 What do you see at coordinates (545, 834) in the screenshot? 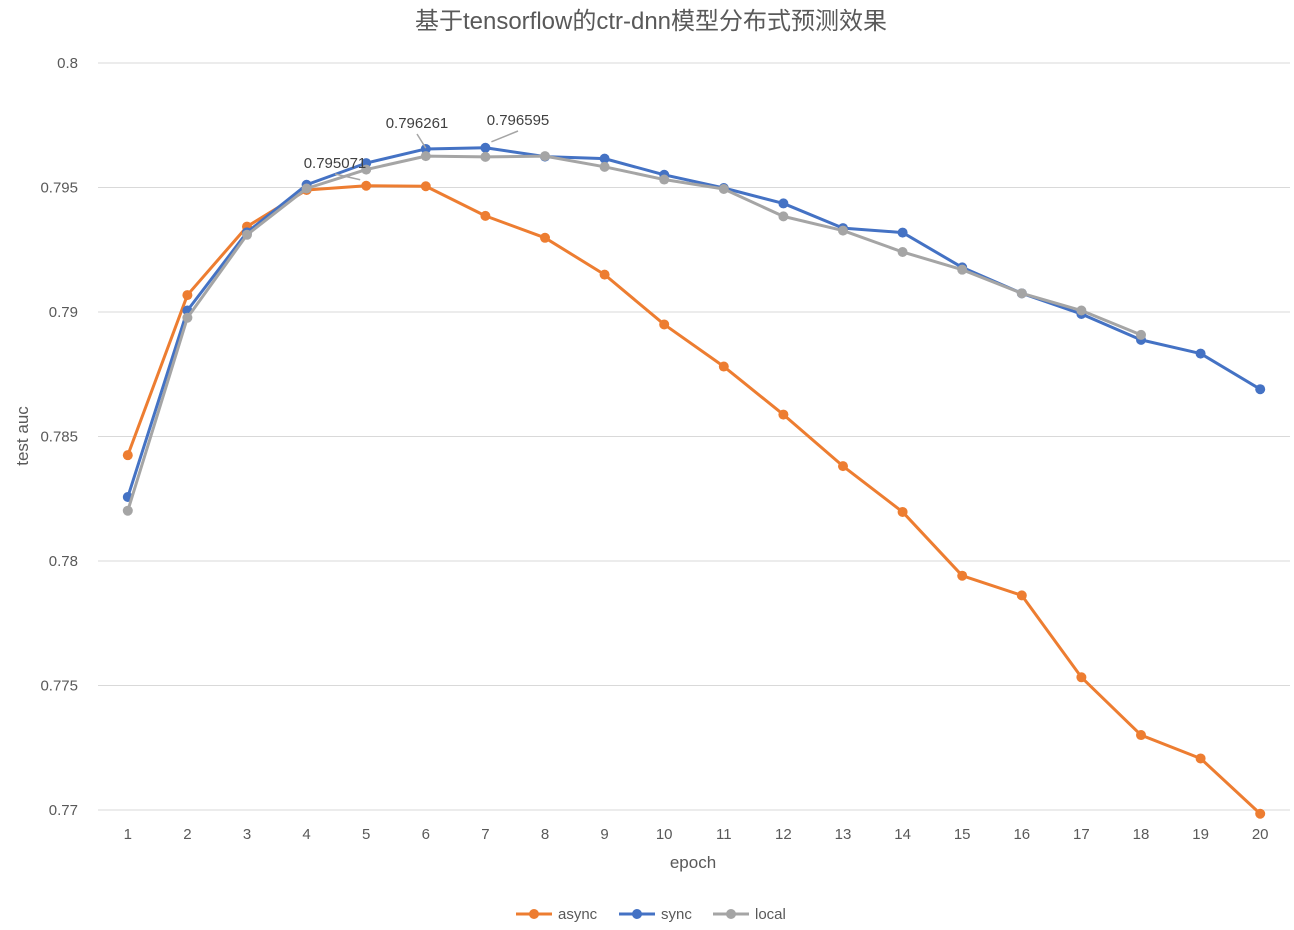
I see `x-tick-label: 8` at bounding box center [545, 834].